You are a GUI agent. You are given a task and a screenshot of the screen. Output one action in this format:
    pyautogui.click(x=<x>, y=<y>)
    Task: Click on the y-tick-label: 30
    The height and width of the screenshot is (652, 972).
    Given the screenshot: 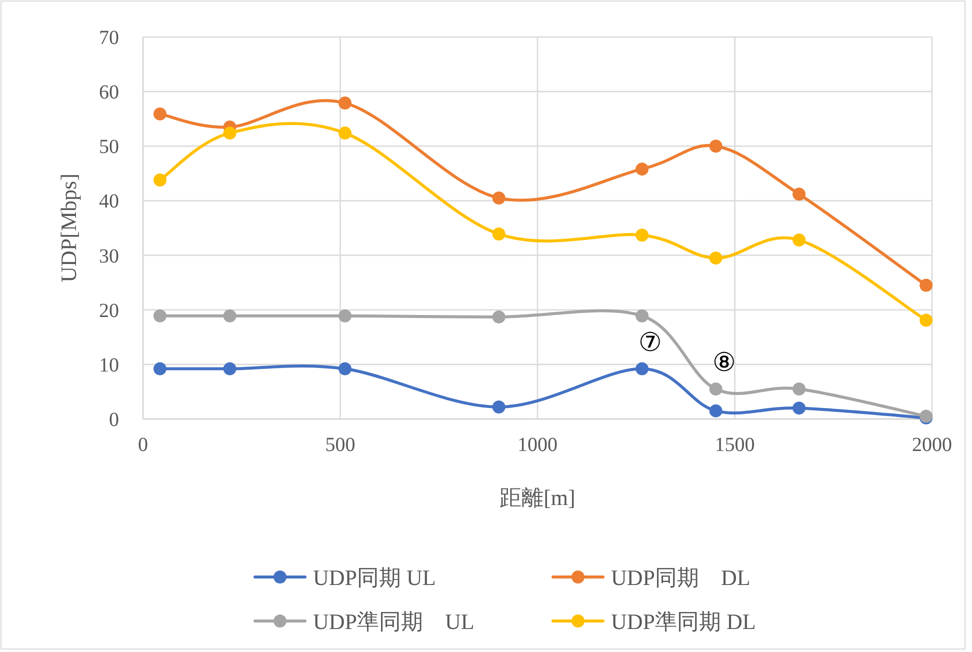 What is the action you would take?
    pyautogui.click(x=109, y=256)
    